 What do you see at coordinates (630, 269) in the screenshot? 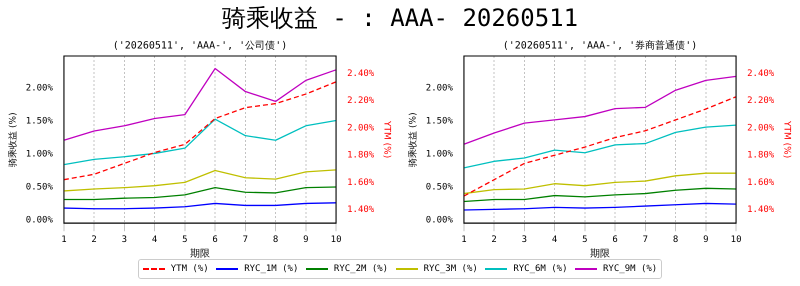
I see `legend-label: RYC_9M (%)` at bounding box center [630, 269].